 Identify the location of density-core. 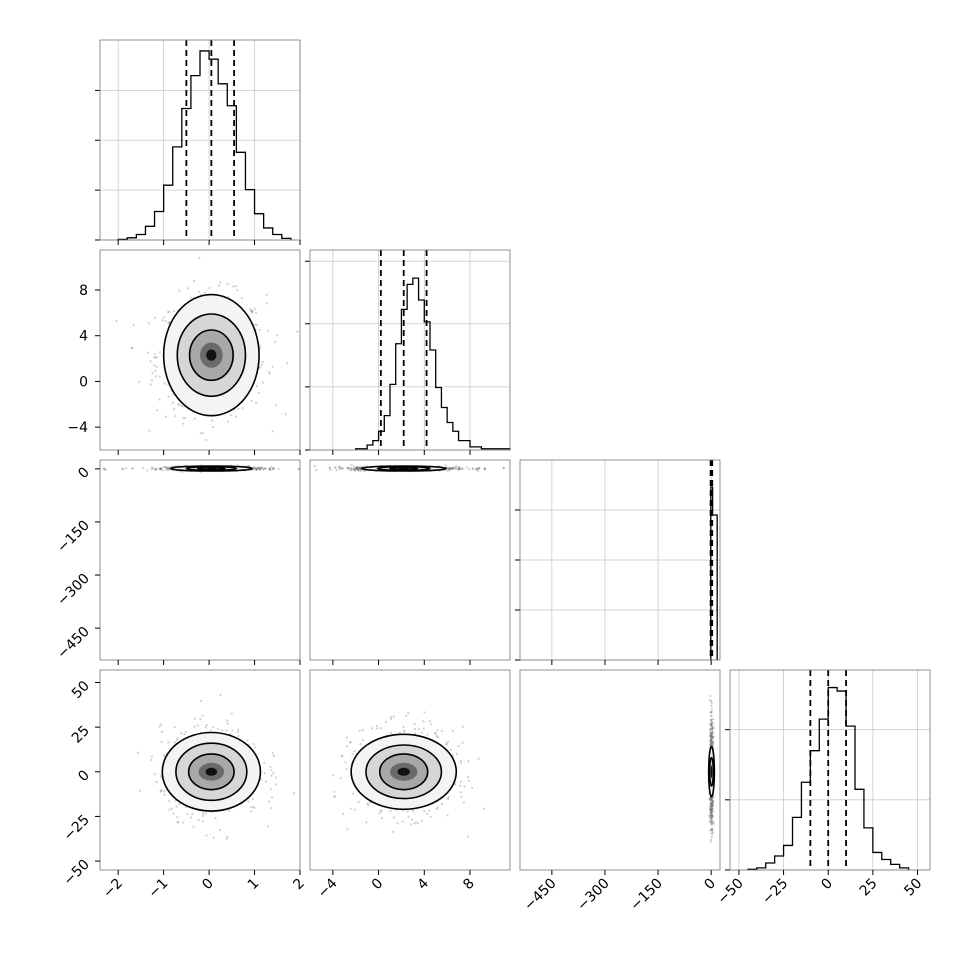
(403, 771).